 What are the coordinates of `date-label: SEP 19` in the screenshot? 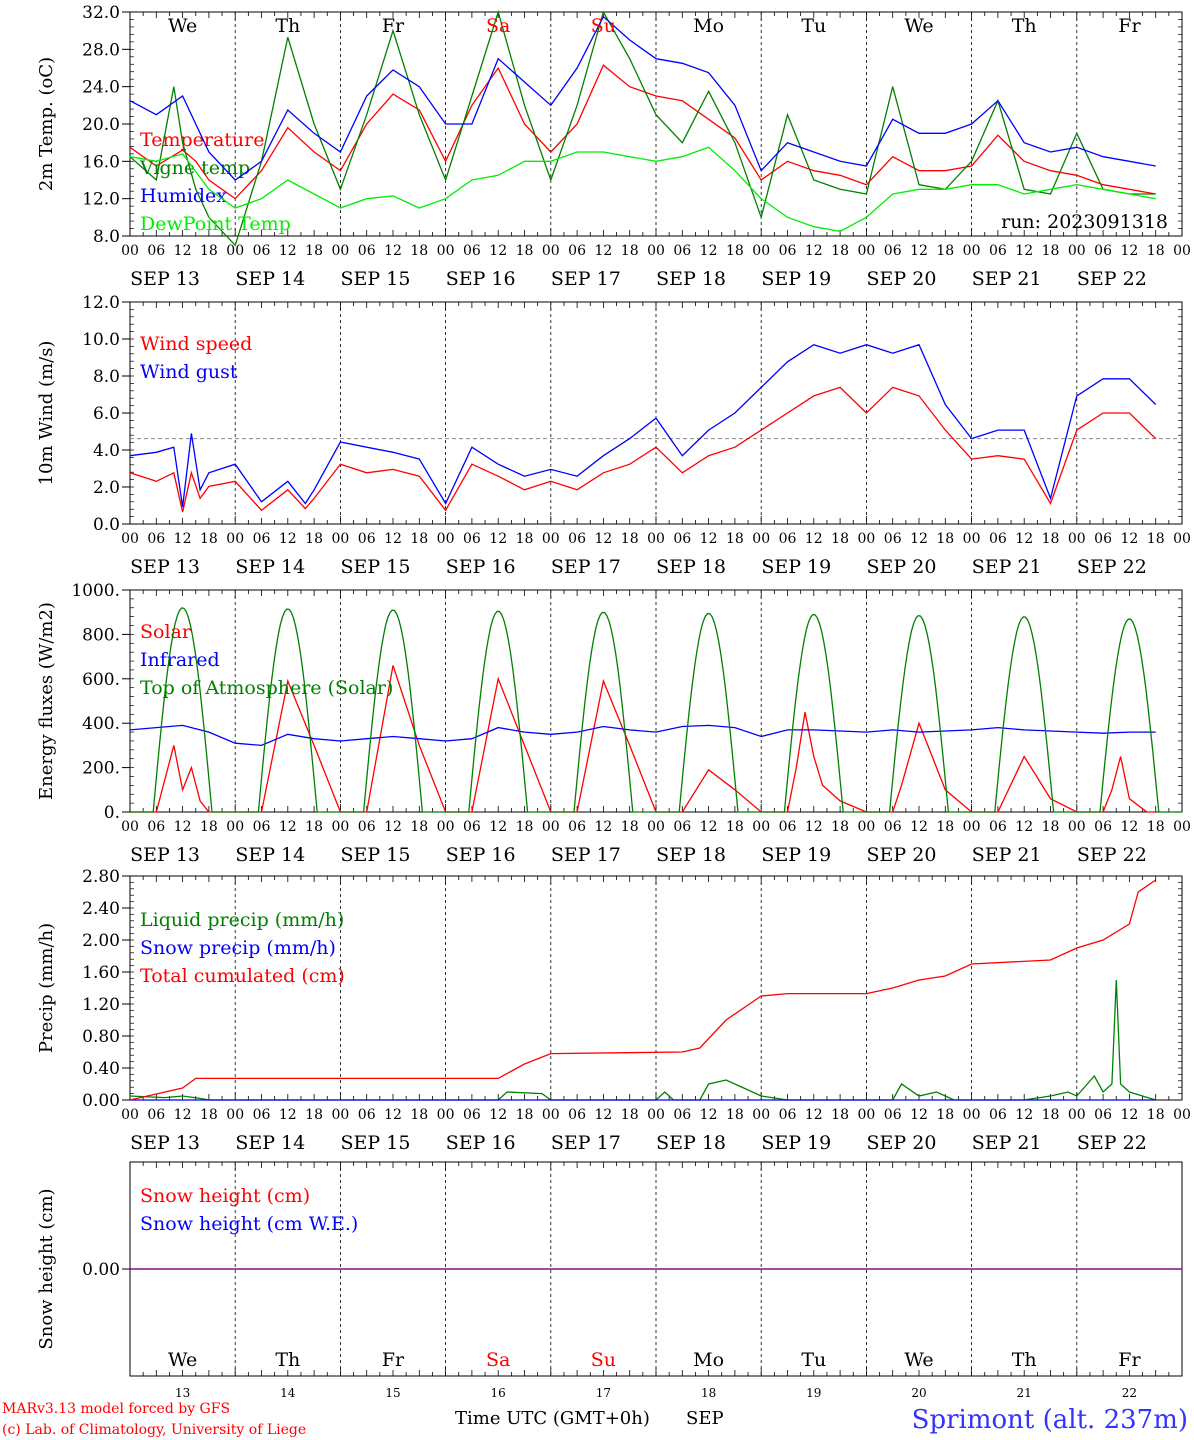 It's located at (796, 855).